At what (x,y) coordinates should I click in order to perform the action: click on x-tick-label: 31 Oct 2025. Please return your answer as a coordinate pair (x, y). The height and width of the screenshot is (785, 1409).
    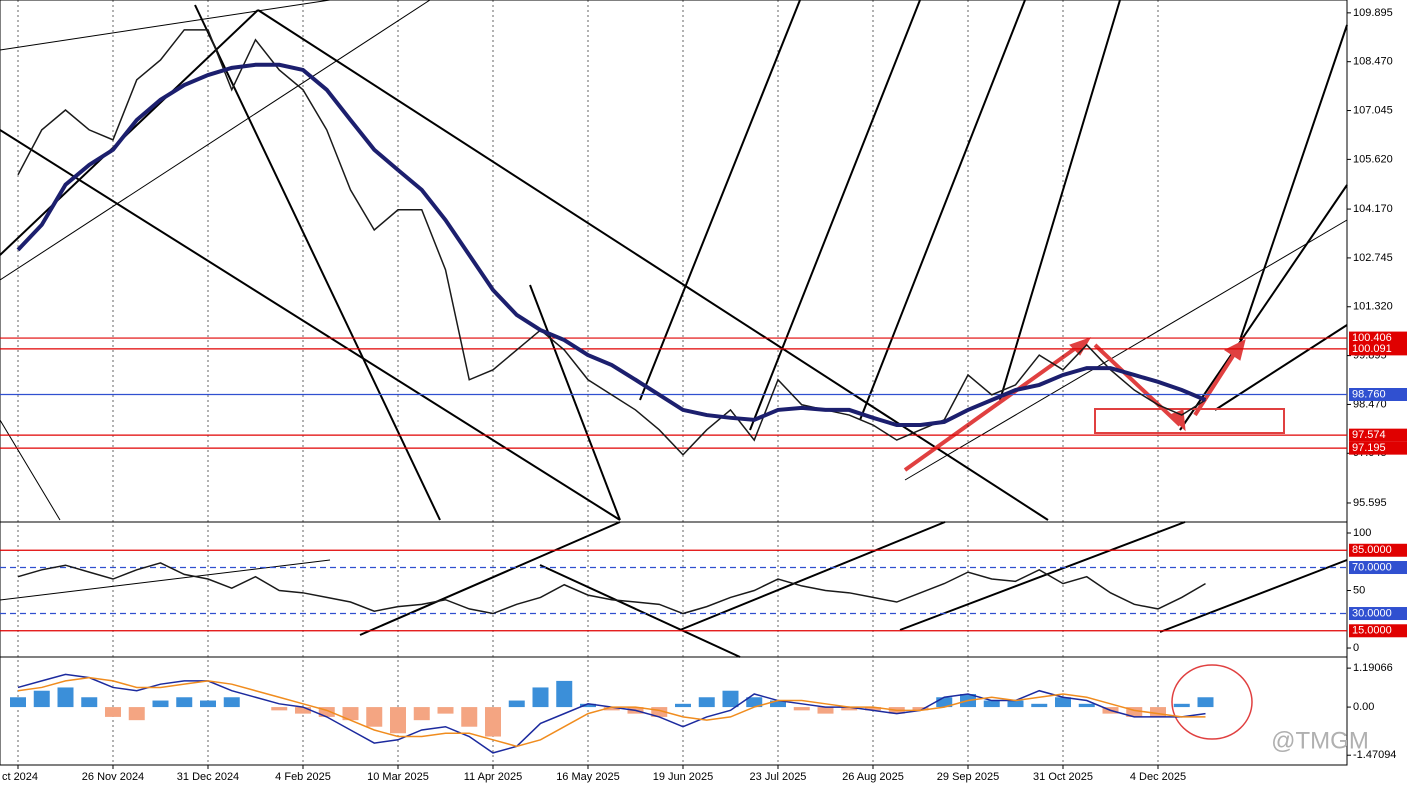
    Looking at the image, I should click on (1063, 777).